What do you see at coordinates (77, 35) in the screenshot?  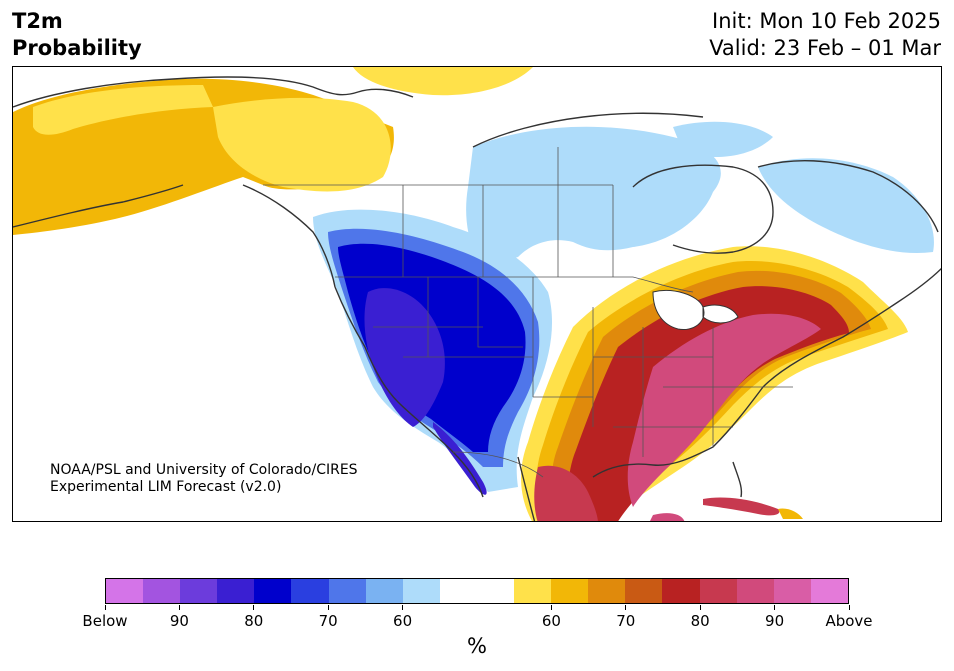 I see `map-title: T2m Probability` at bounding box center [77, 35].